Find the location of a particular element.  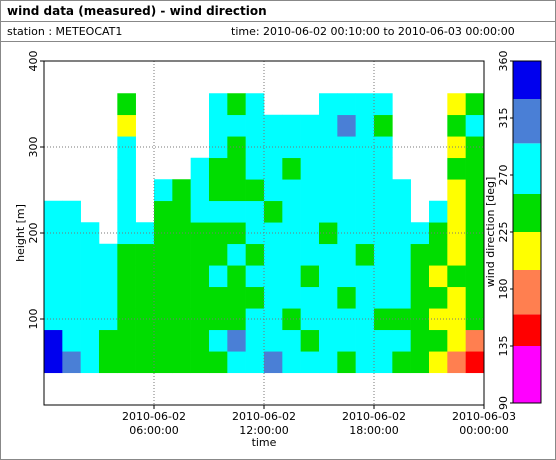

x-tick-label: 2010-06-02 12:00:00 is located at coordinates (264, 423).